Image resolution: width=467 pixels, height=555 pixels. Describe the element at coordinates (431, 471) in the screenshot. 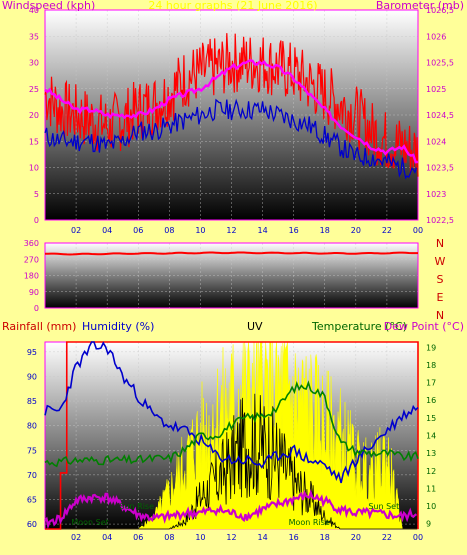

I see `y2-tick-label: 12` at that location.